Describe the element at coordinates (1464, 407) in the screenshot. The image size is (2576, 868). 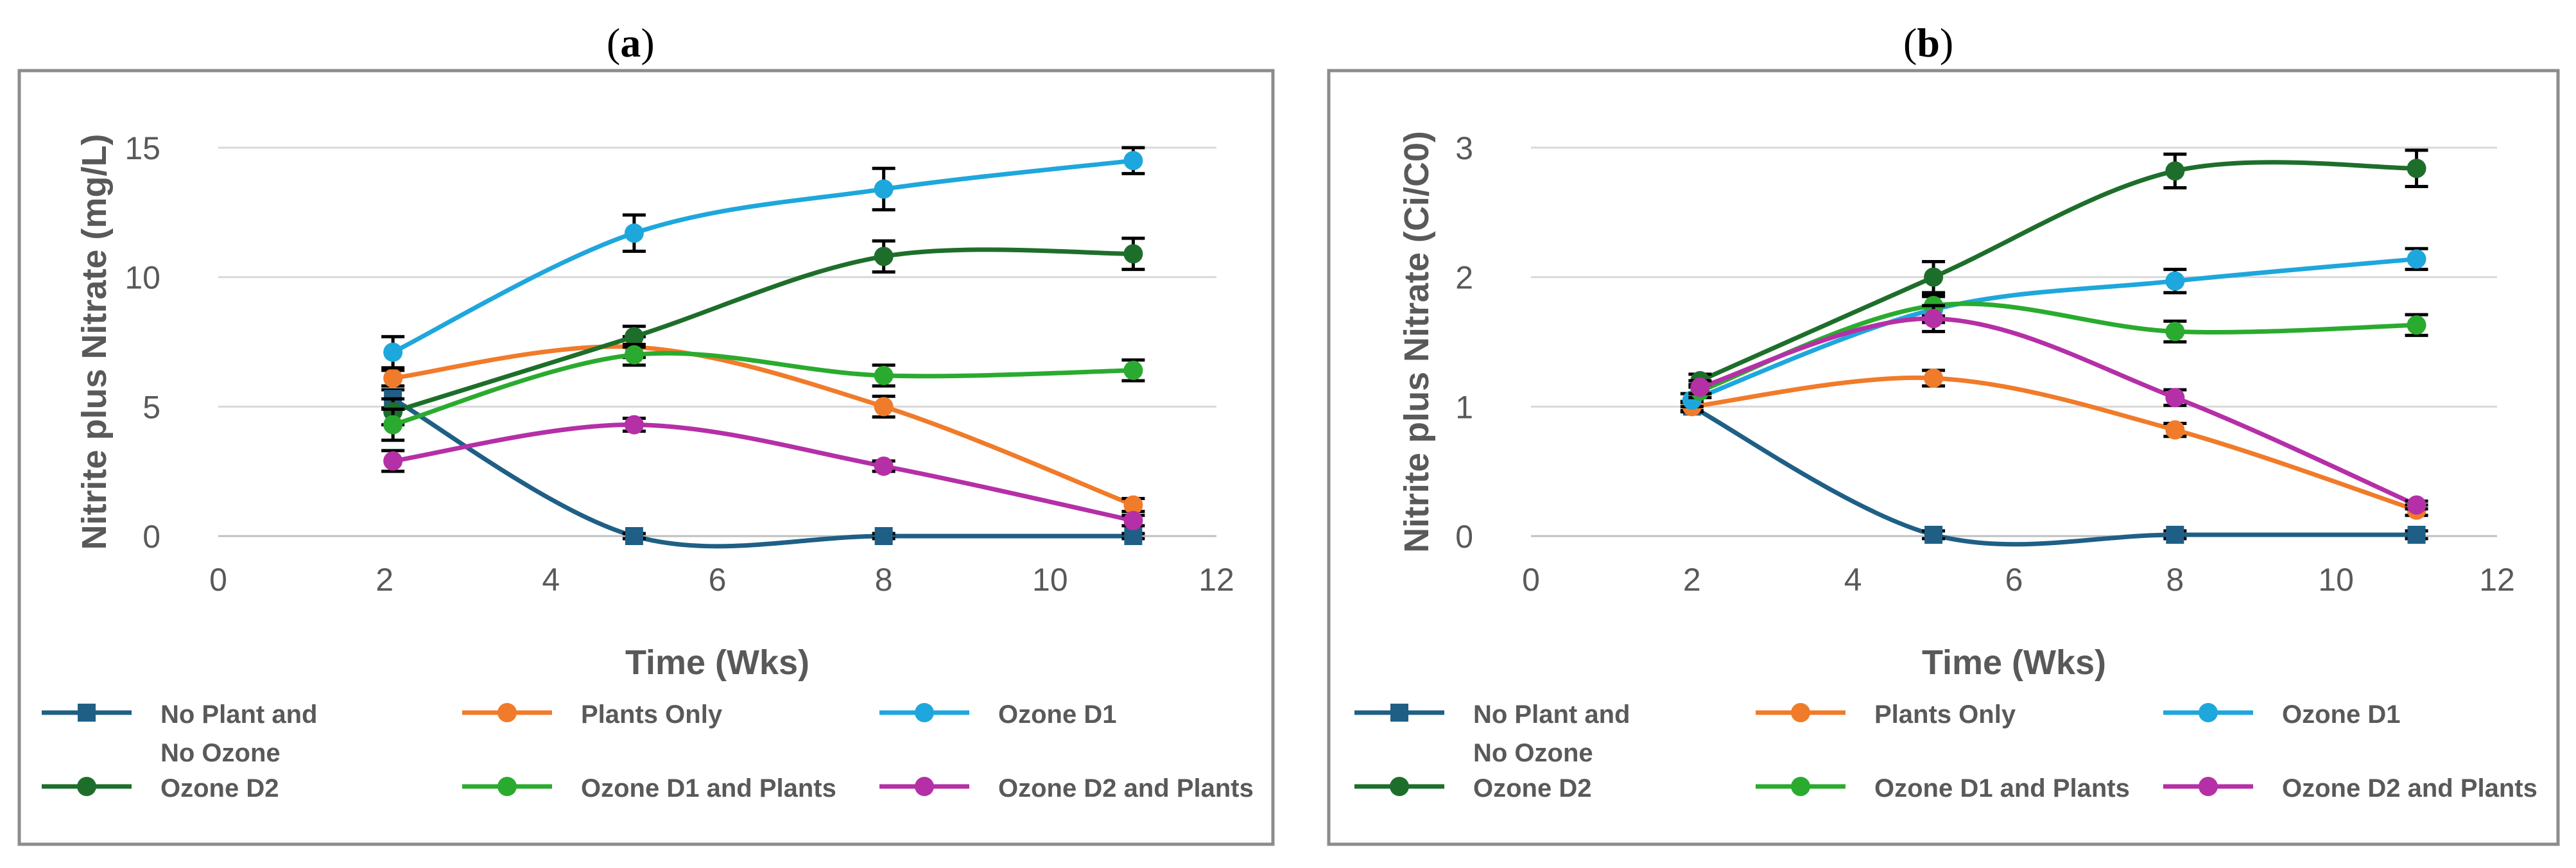
I see `y-tick-label: 1` at that location.